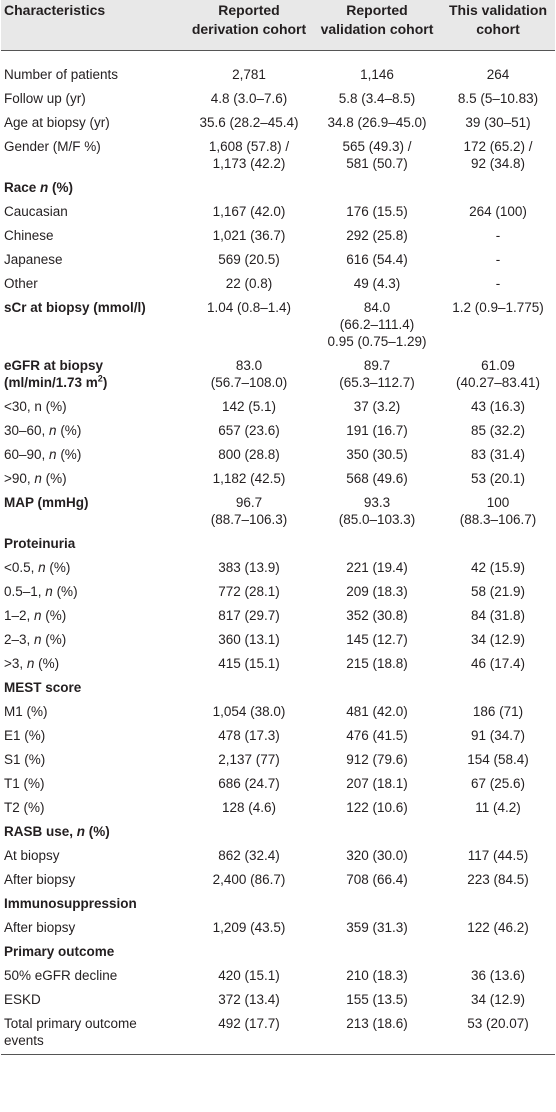  What do you see at coordinates (249, 365) in the screenshot?
I see `cell-line: 83.0` at bounding box center [249, 365].